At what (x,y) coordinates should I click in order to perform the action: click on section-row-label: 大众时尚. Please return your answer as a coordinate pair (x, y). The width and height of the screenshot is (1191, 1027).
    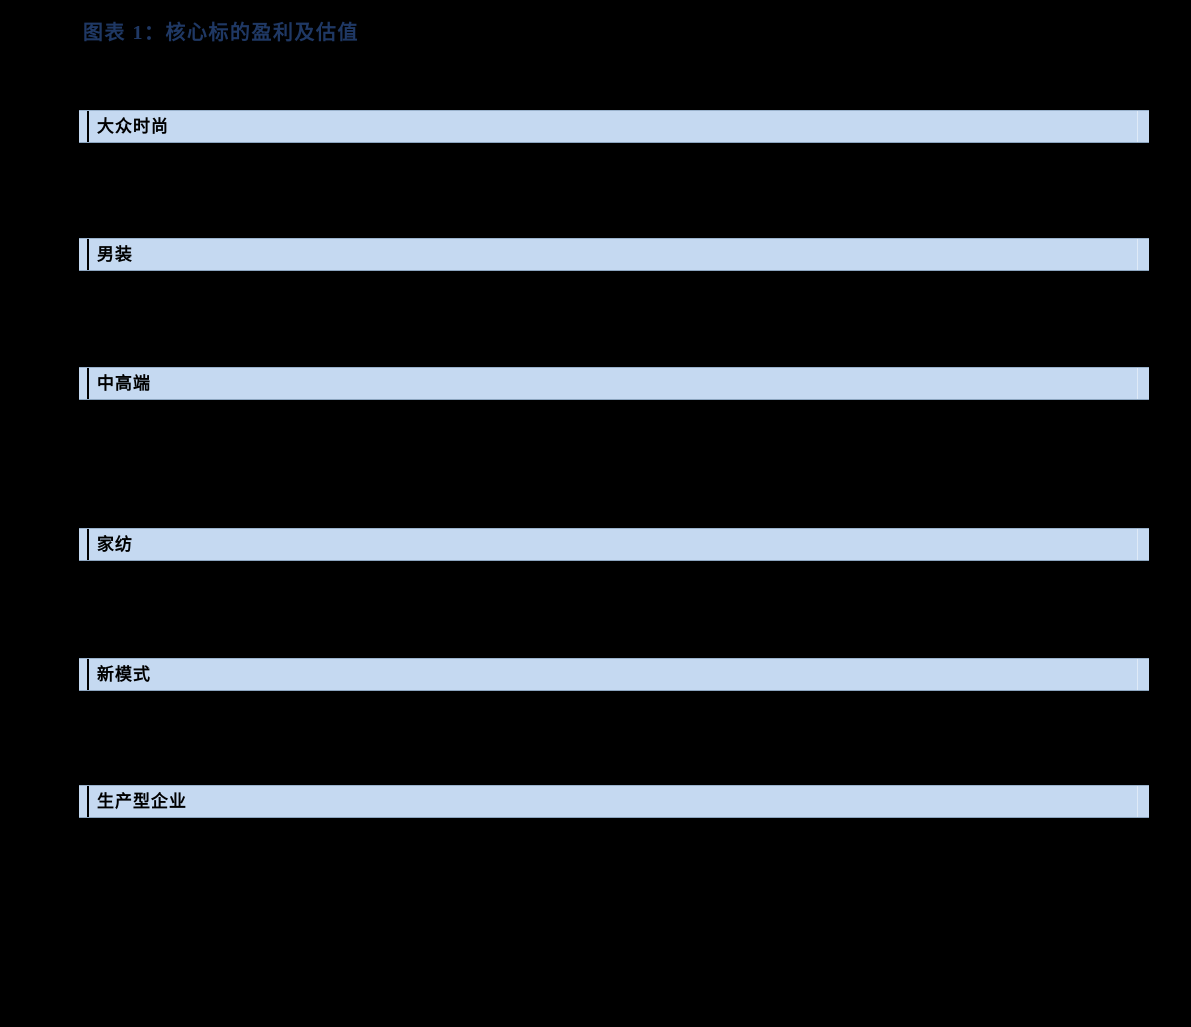
    Looking at the image, I should click on (133, 126).